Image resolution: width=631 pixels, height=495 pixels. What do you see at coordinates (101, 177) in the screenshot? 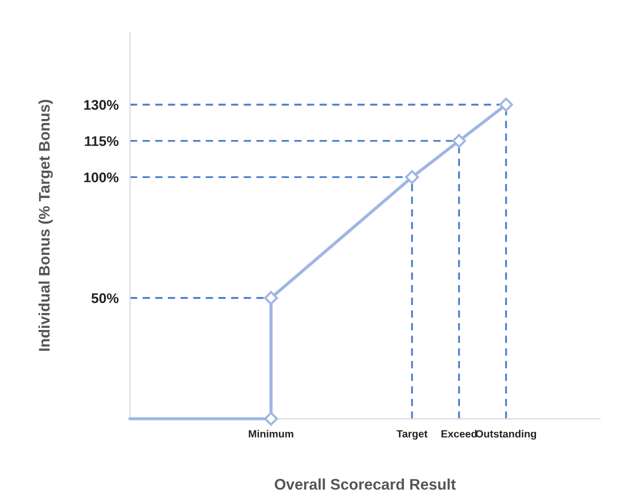
I see `y-tick-label: 100%` at bounding box center [101, 177].